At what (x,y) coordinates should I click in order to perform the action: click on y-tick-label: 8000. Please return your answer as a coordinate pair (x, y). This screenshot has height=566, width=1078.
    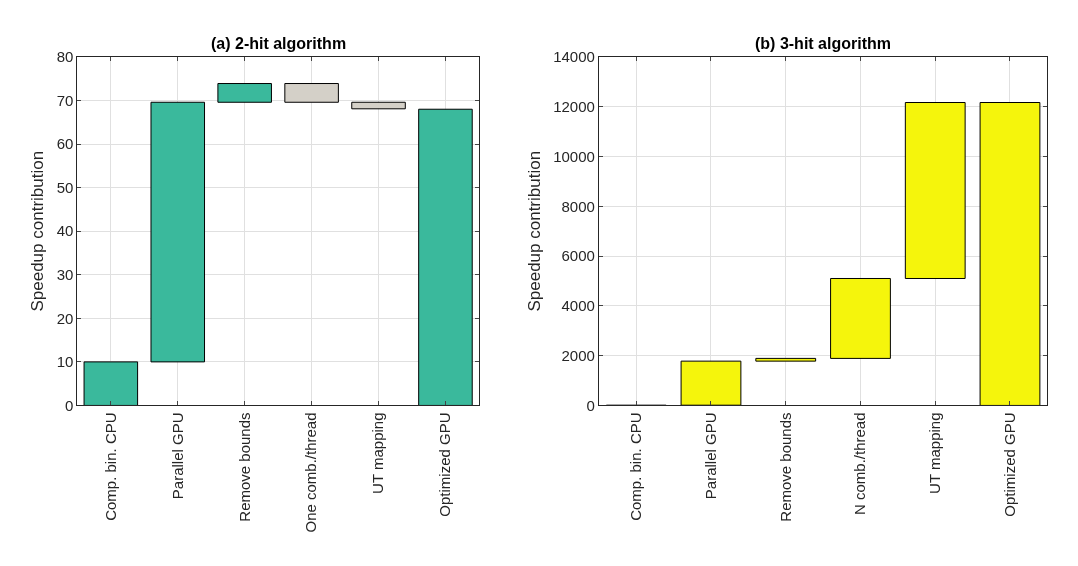
    Looking at the image, I should click on (578, 206).